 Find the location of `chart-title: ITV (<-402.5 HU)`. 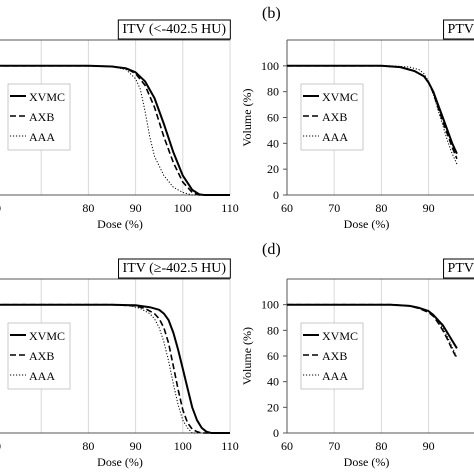

chart-title: ITV (<-402.5 HU) is located at coordinates (174, 29).